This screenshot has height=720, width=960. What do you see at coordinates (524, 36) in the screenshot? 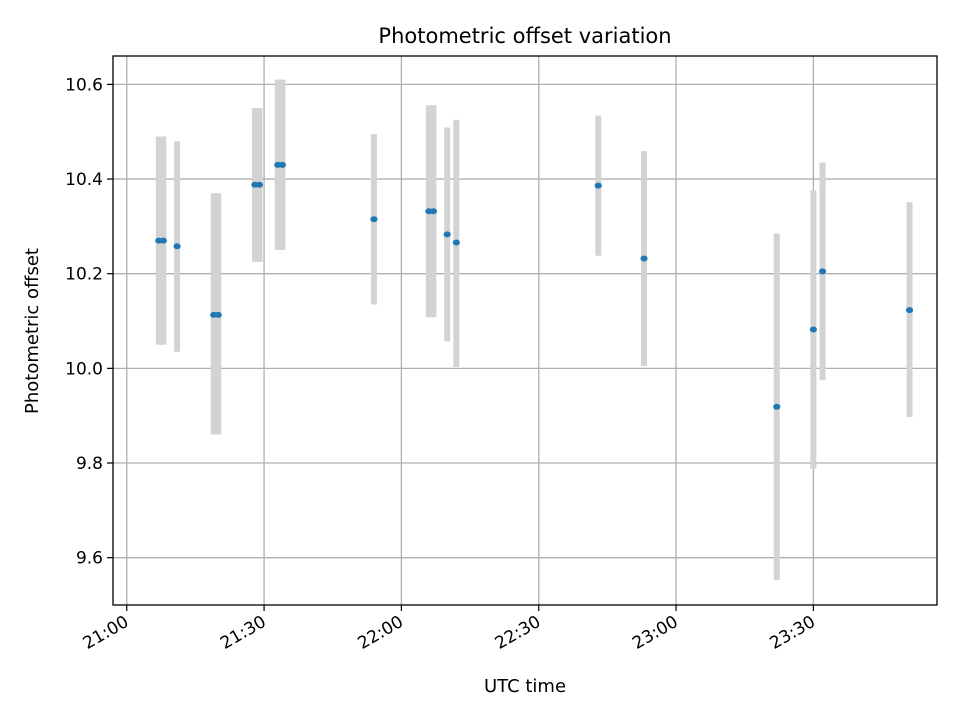
I see `chart-title: Photometric offset variation` at bounding box center [524, 36].